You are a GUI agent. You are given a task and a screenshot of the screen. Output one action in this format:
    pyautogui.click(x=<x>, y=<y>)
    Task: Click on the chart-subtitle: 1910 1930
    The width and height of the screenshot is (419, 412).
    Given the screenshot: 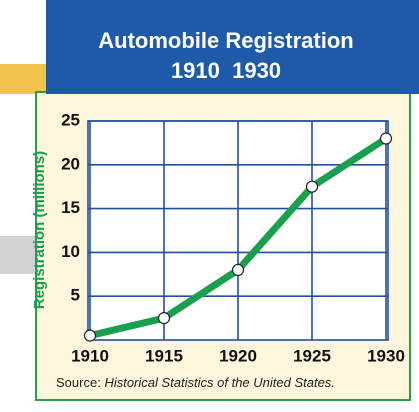 What is the action you would take?
    pyautogui.click(x=226, y=70)
    